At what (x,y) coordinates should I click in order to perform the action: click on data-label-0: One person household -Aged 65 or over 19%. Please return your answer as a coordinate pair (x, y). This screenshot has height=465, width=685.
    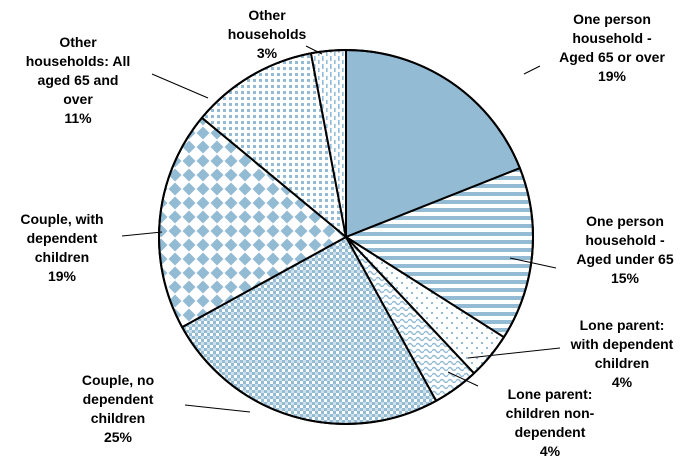
    Looking at the image, I should click on (612, 47).